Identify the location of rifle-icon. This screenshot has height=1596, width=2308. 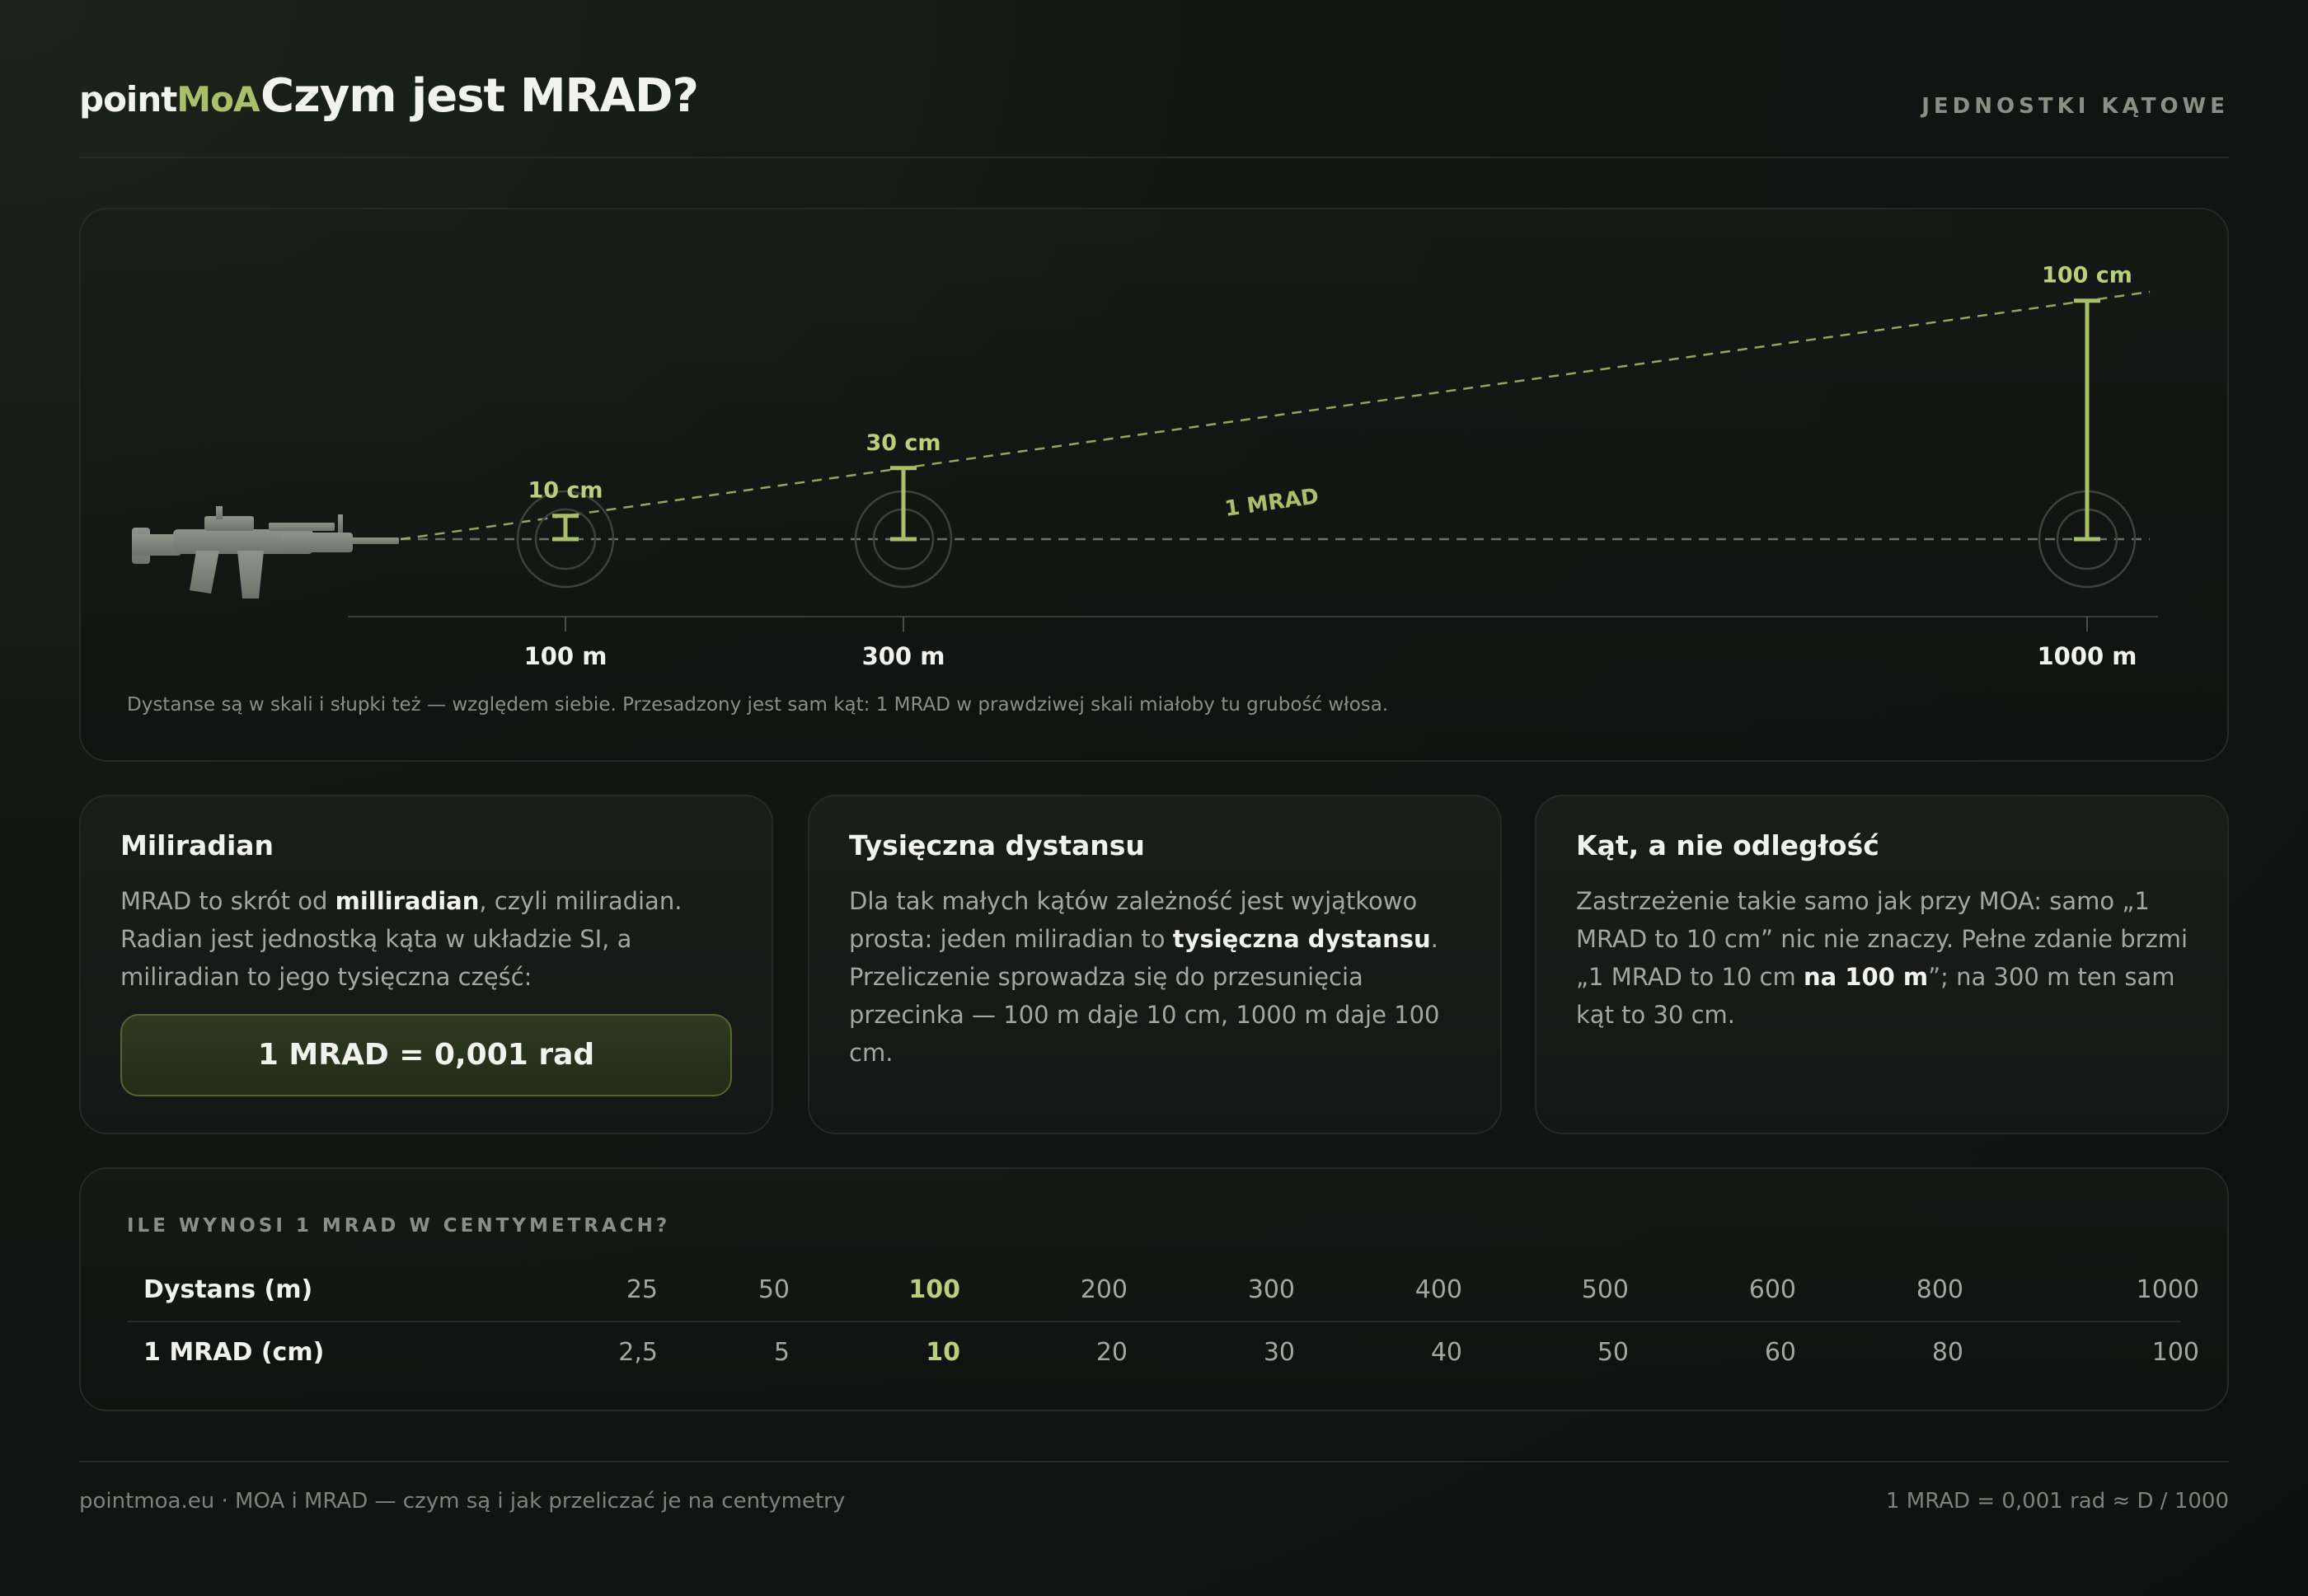
(265, 552).